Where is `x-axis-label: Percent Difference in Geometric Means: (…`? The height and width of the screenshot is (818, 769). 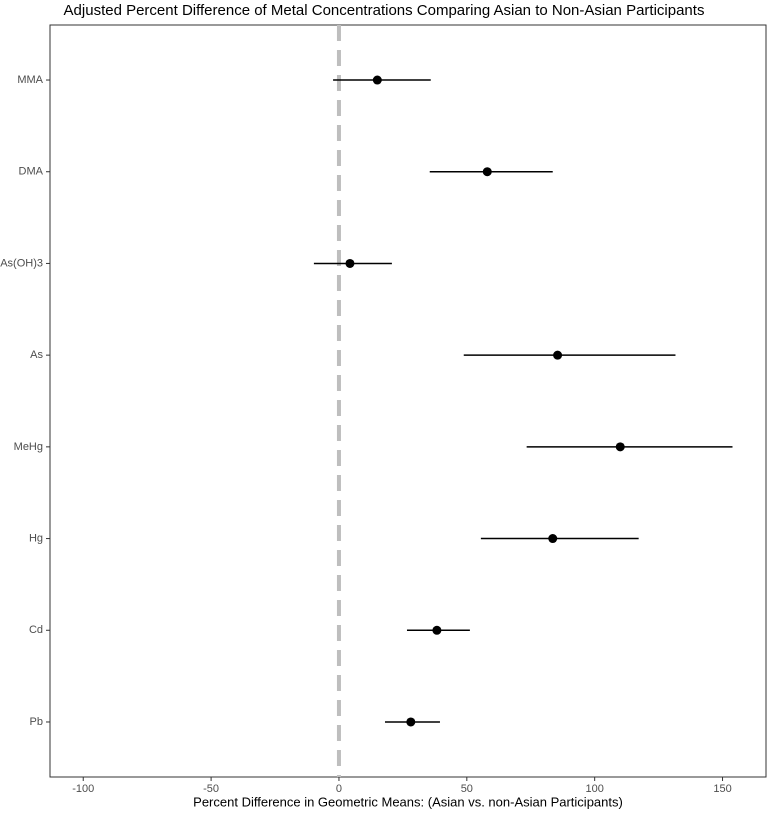 x-axis-label: Percent Difference in Geometric Means: (… is located at coordinates (408, 801).